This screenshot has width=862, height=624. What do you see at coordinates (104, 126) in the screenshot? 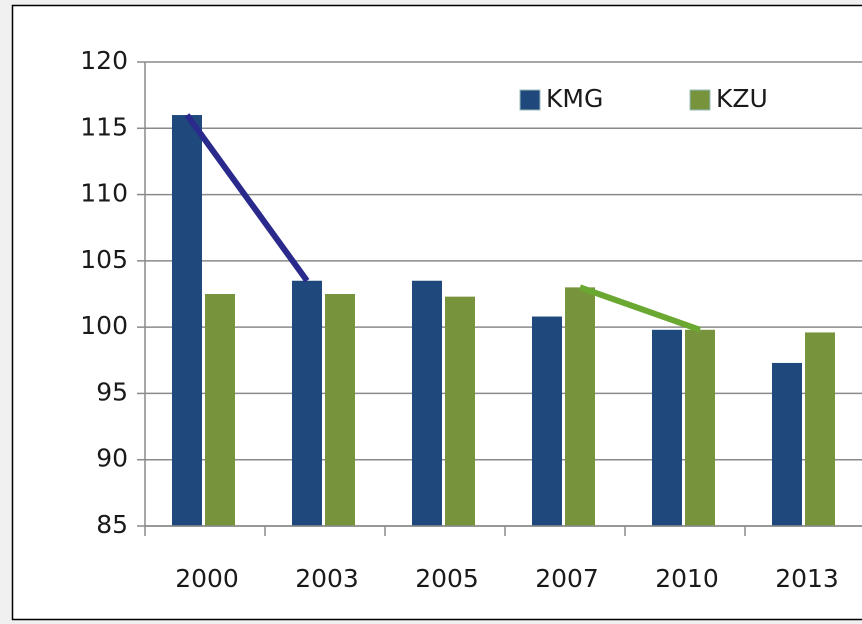
I see `y-tick-label: 115` at bounding box center [104, 126].